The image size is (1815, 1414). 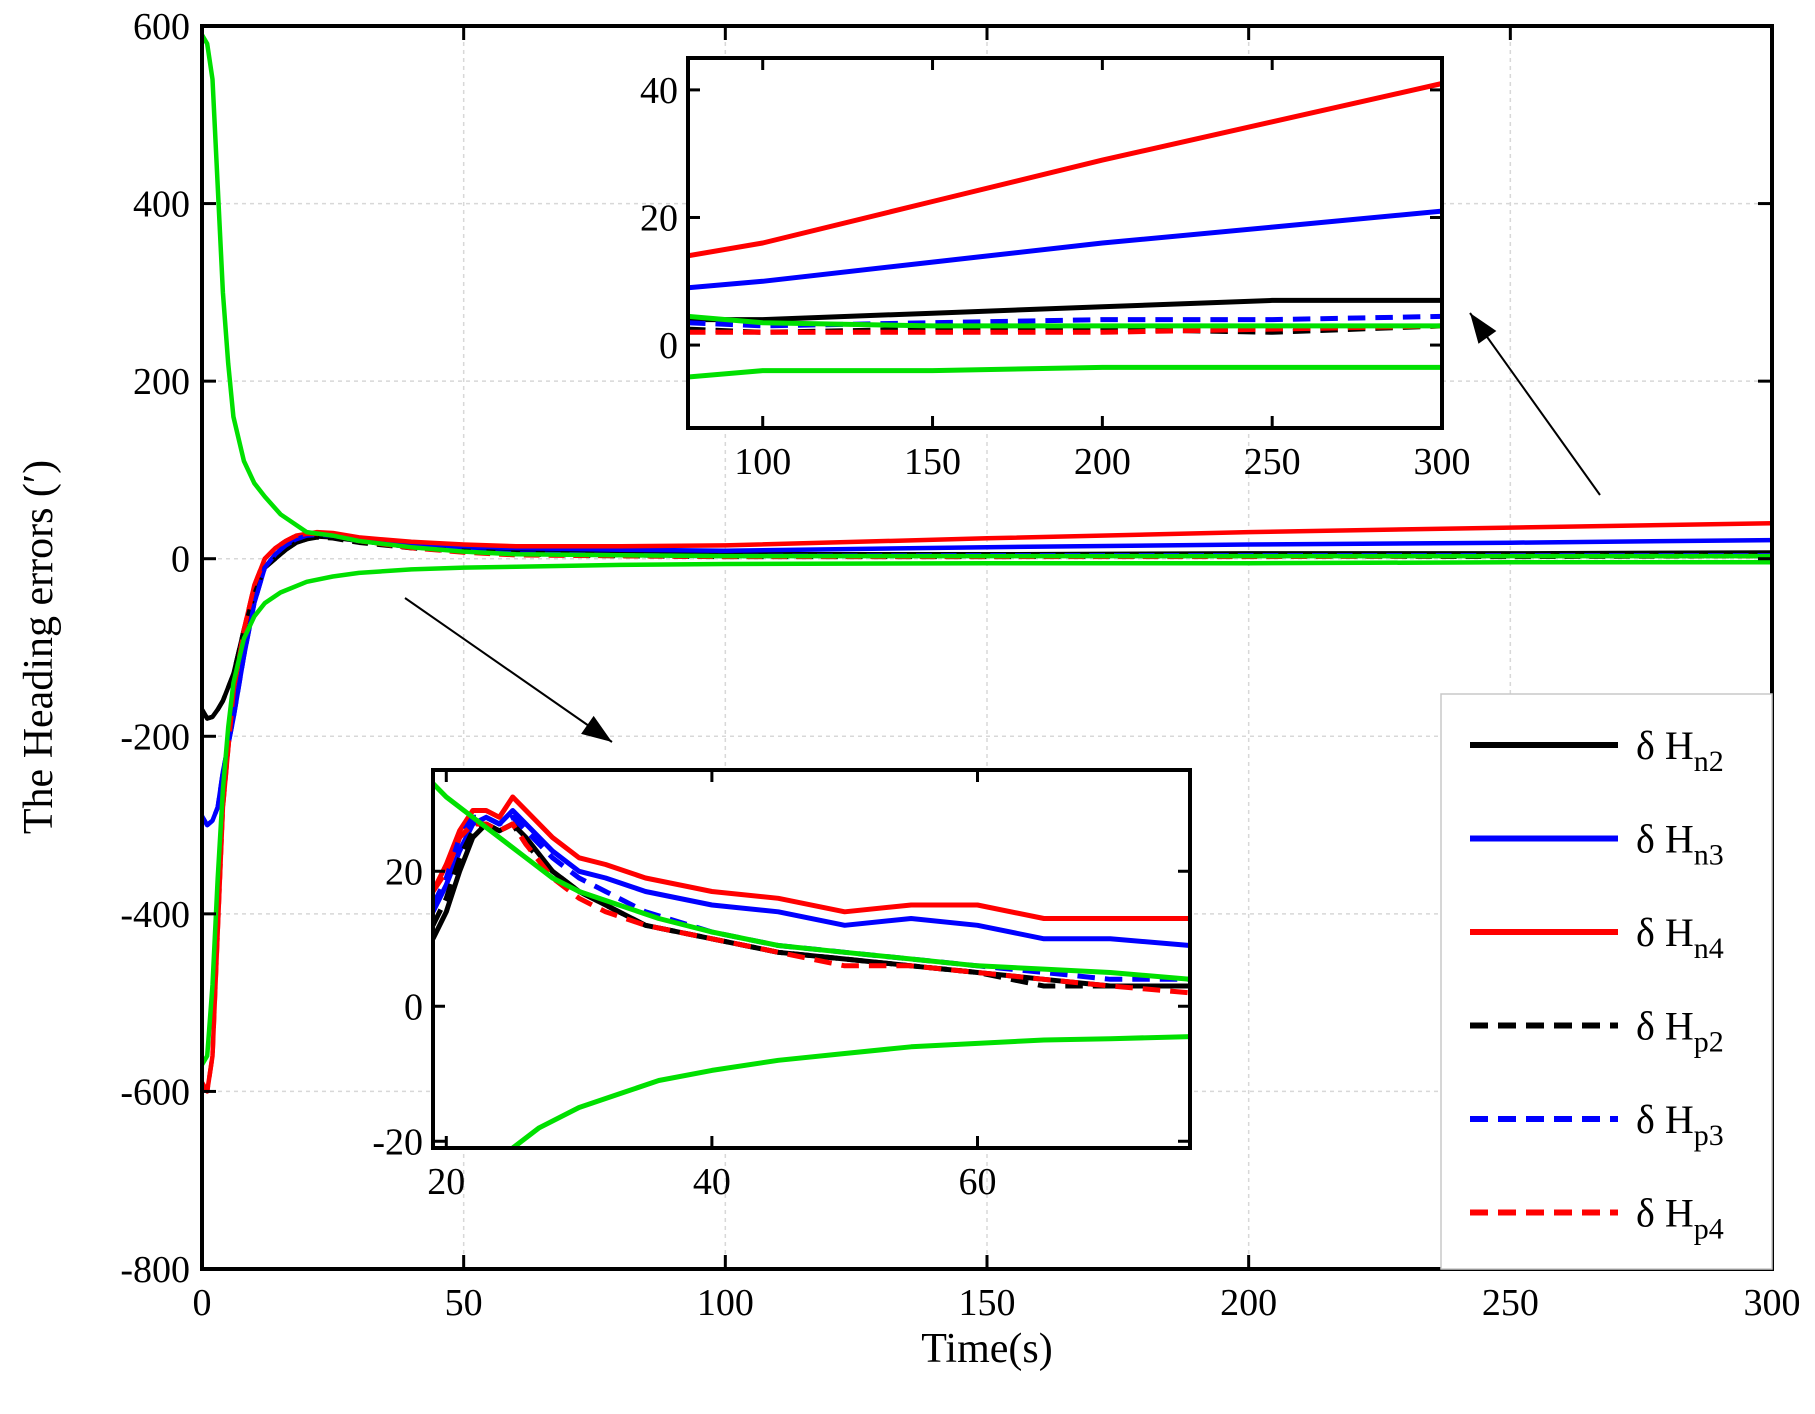 What do you see at coordinates (659, 218) in the screenshot?
I see `inset-late-y-tick-label: 20` at bounding box center [659, 218].